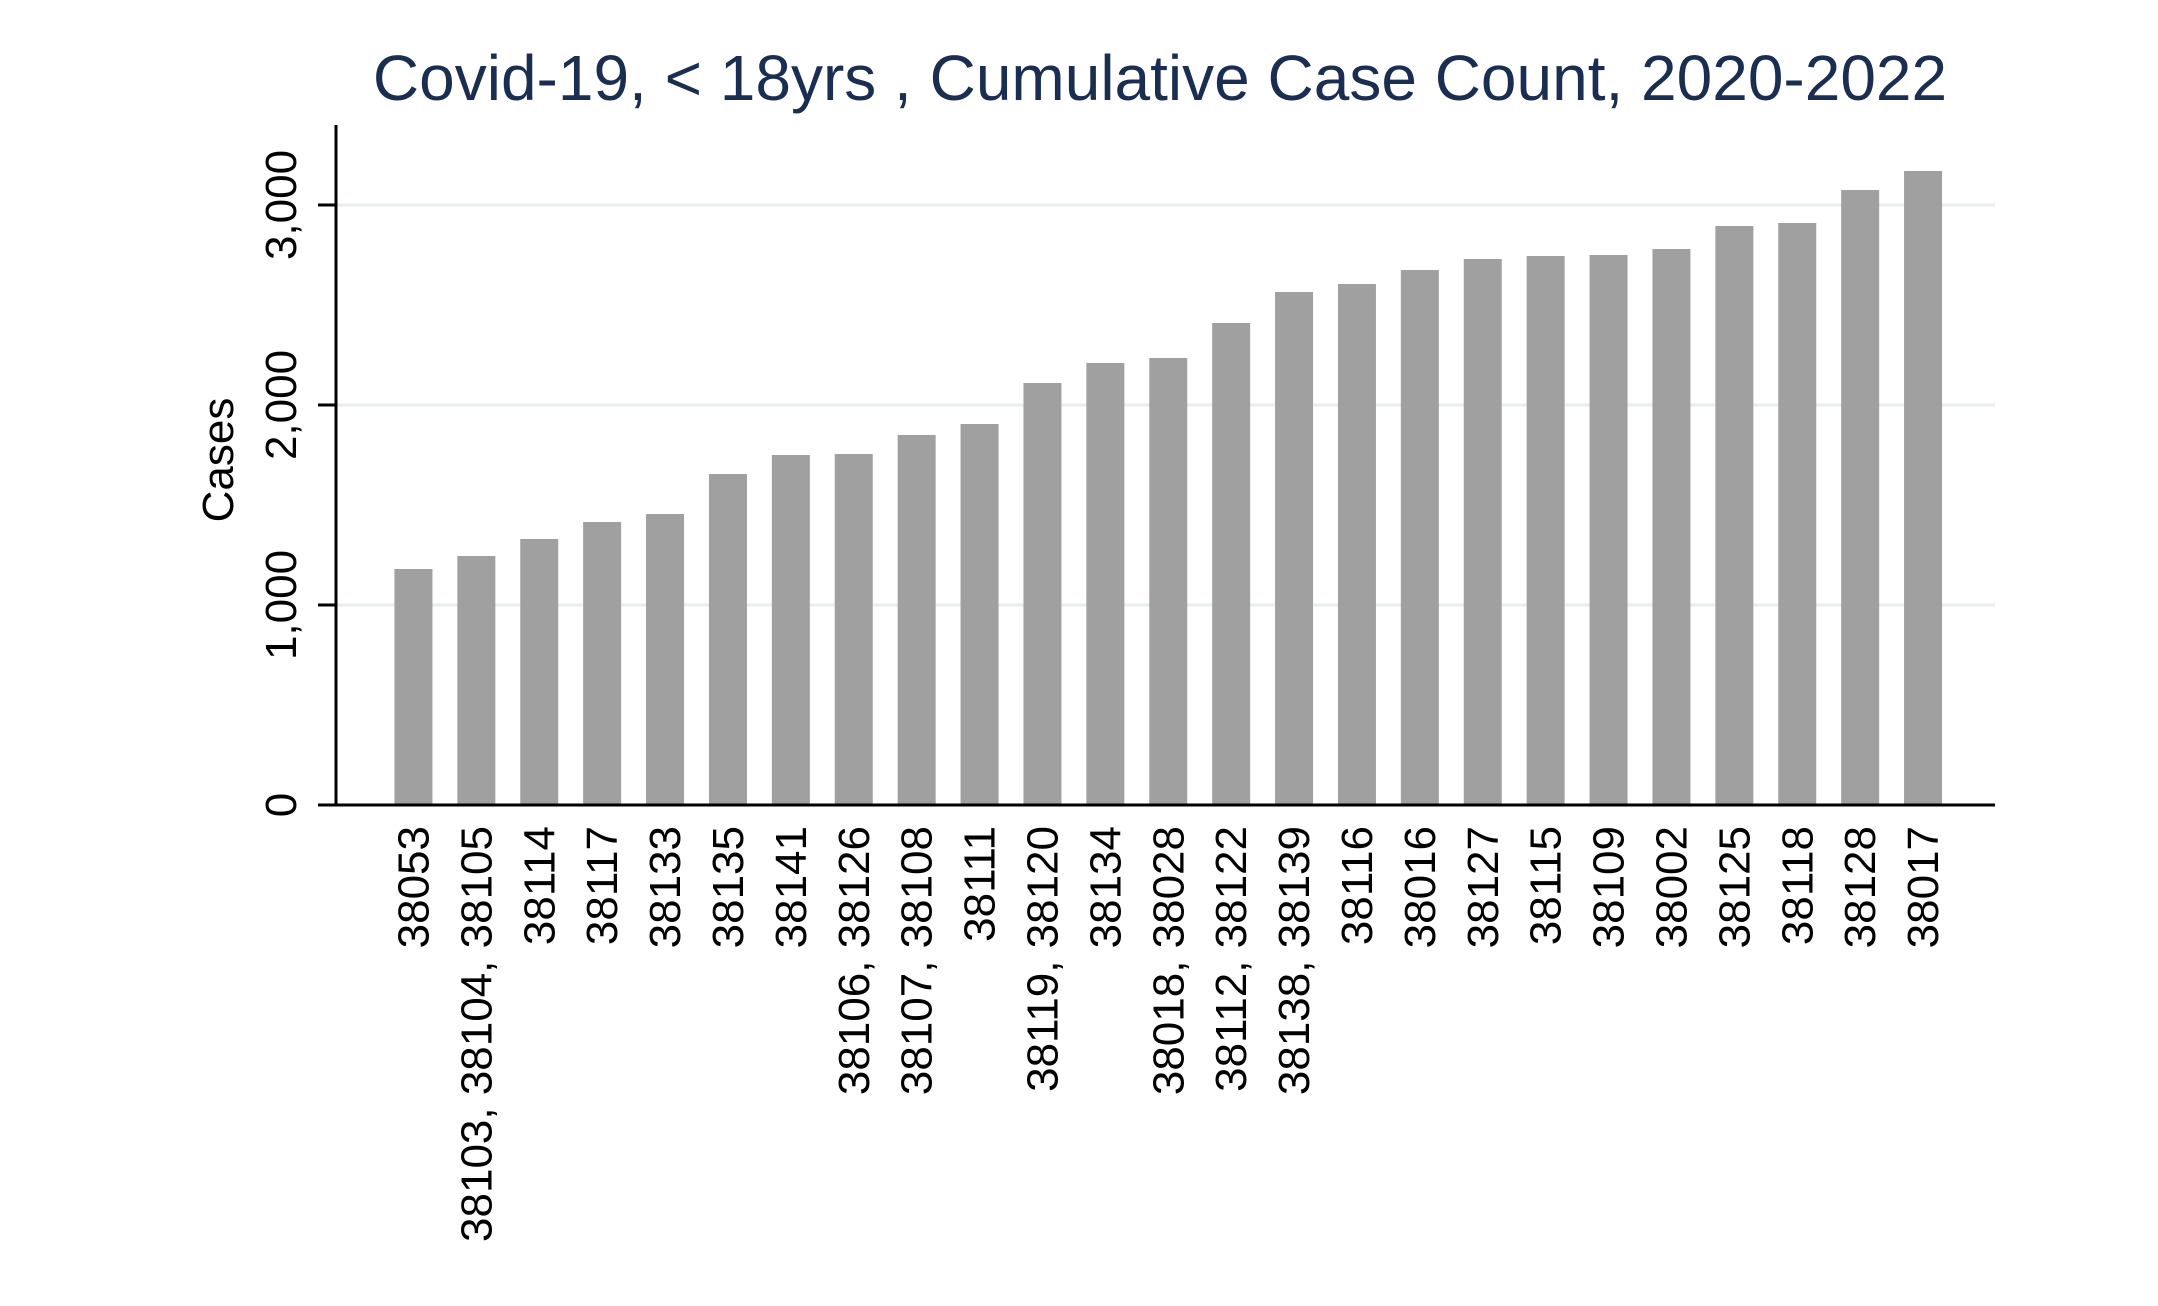 The image size is (2158, 1306). What do you see at coordinates (1042, 959) in the screenshot?
I see `x-category-label: 38119, 38120` at bounding box center [1042, 959].